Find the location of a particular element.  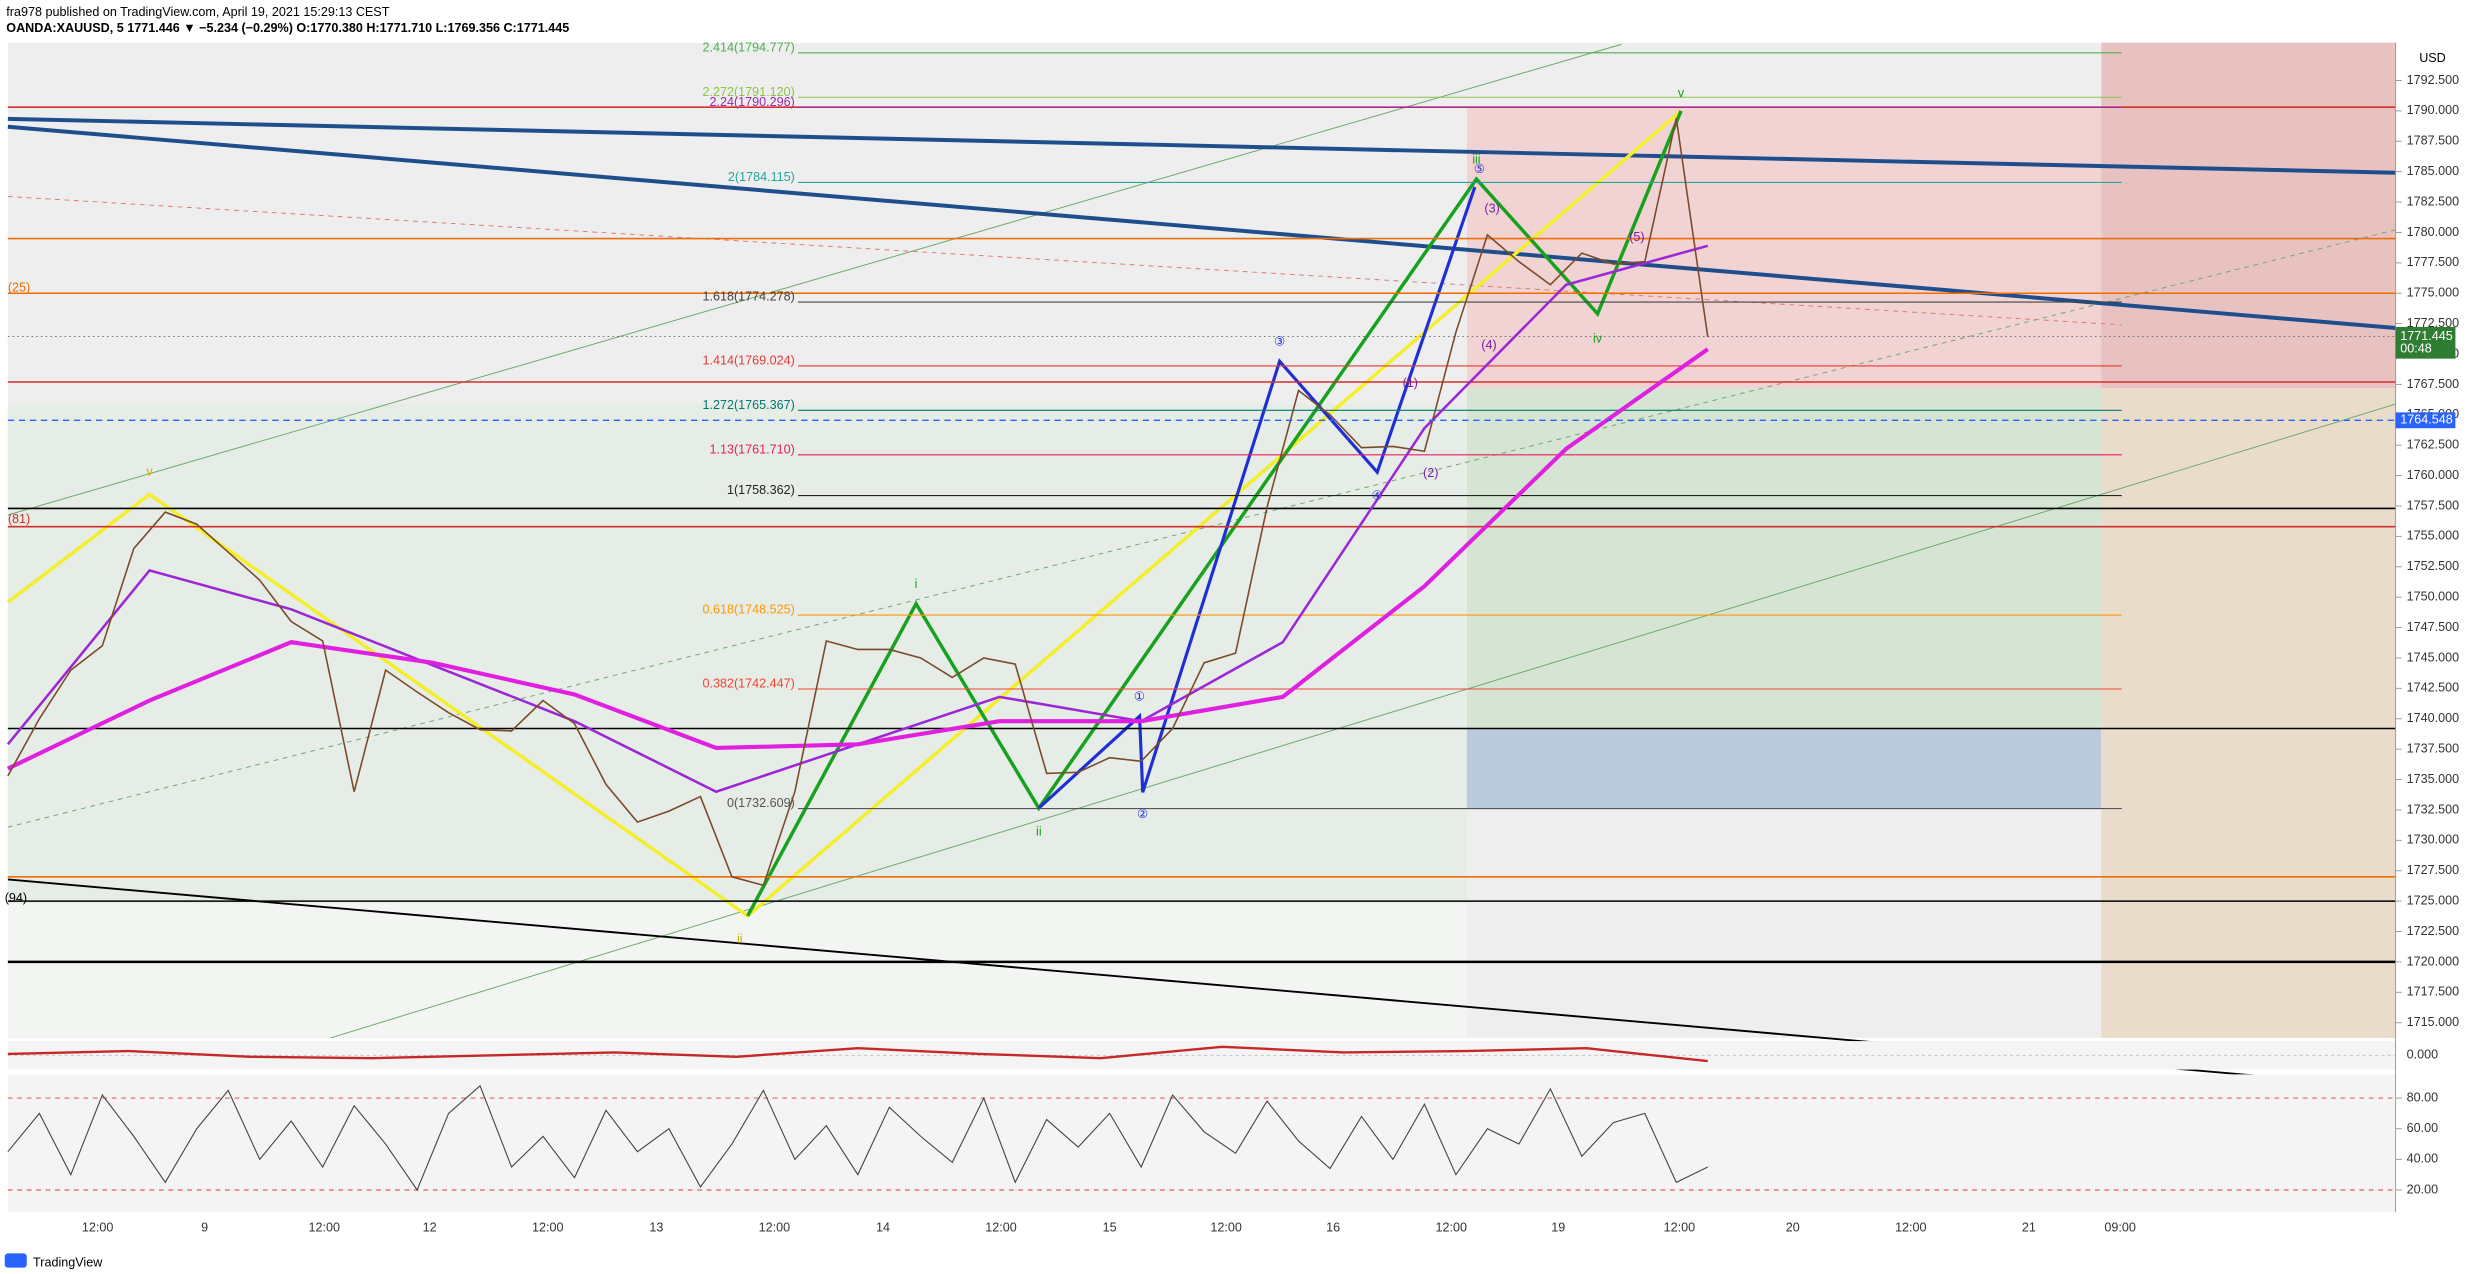

y-tick-label: 1755.000 is located at coordinates (2433, 536).